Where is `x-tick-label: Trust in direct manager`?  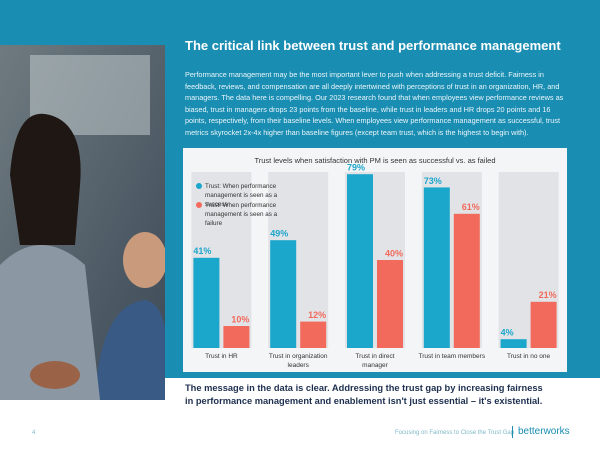 x-tick-label: Trust in direct manager is located at coordinates (374, 361).